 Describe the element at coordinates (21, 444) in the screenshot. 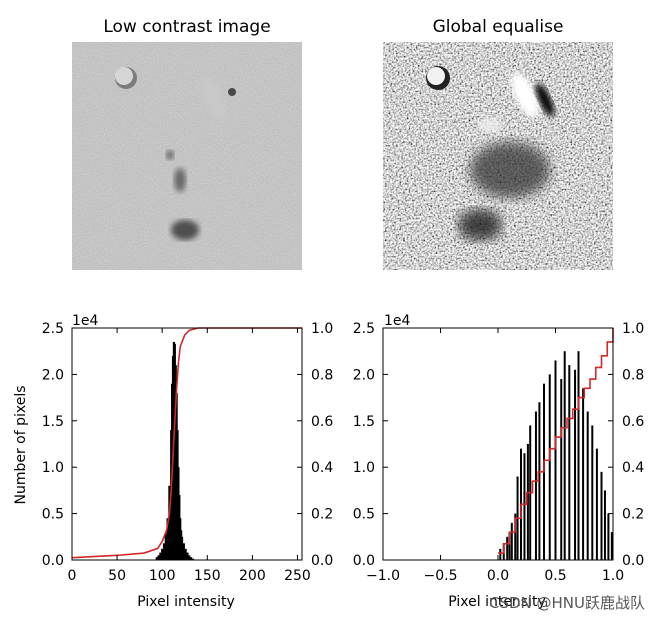

I see `y-axis-label: Number of pixels` at that location.